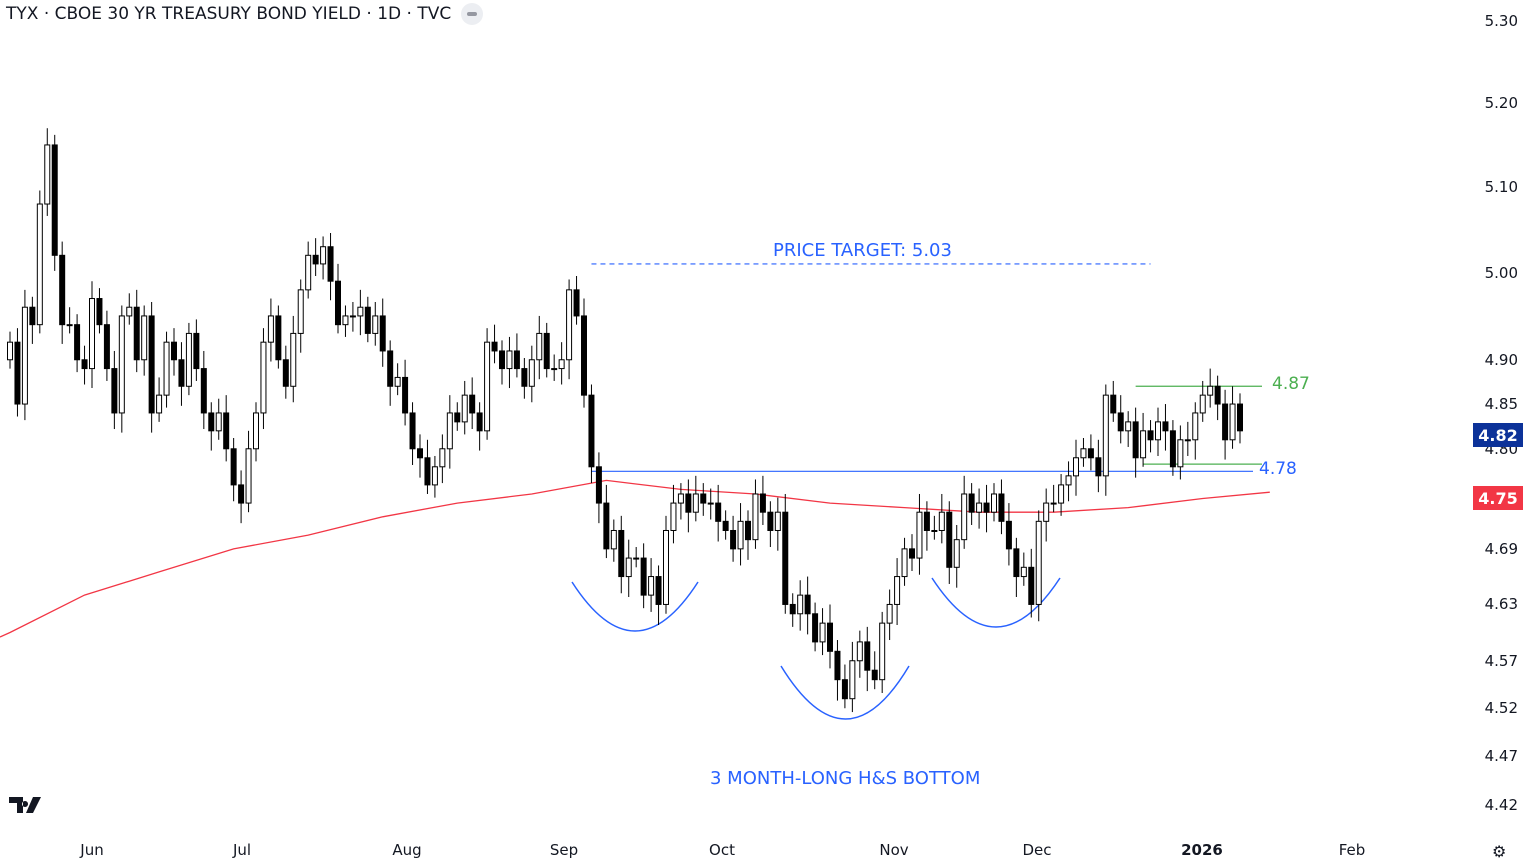  I want to click on x-tick-label: Jun, so click(92, 850).